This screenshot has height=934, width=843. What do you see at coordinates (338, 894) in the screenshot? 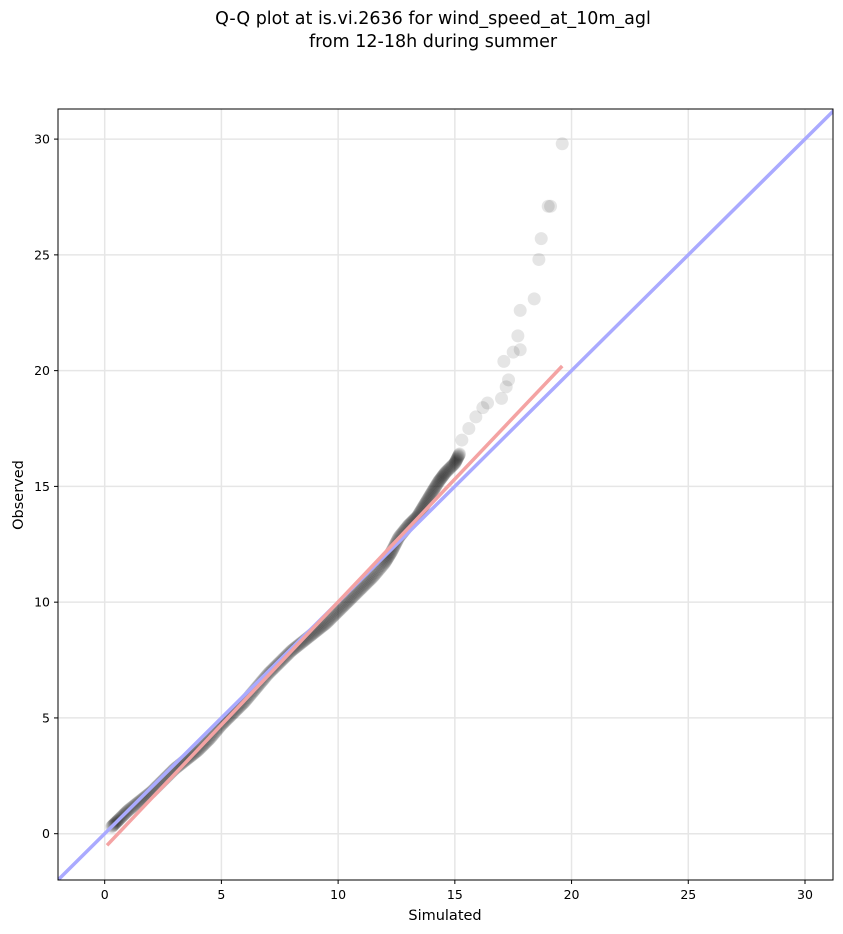
I see `x-tick-label: 10` at bounding box center [338, 894].